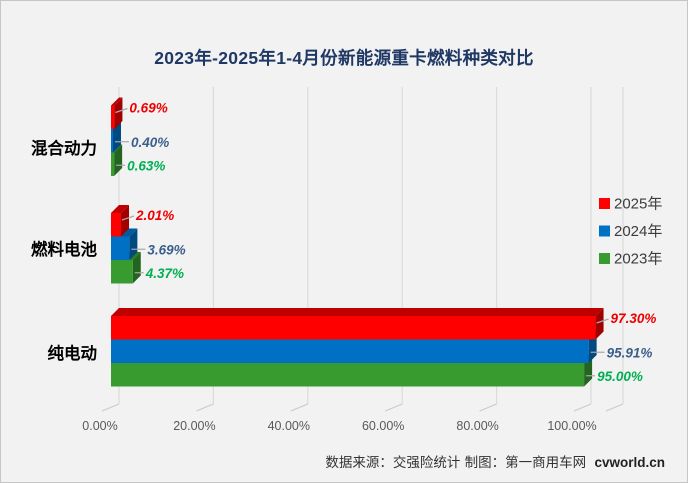  I want to click on x-axis-tick-label: 80.00%, so click(477, 426).